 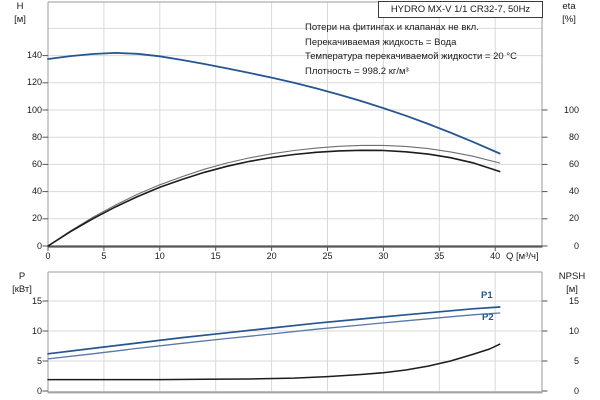 I want to click on chart-title: HYDRO MX-V 1/1 CR32-7, 50Hz, so click(x=460, y=9).